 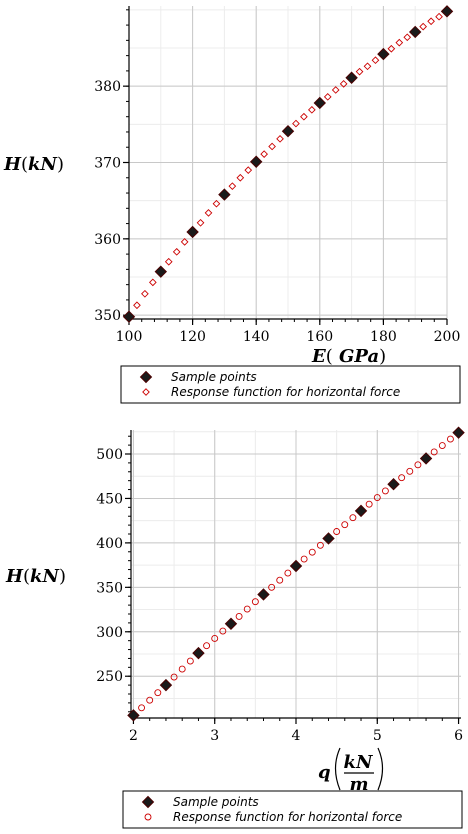 I want to click on x-tick-label: 200, so click(x=447, y=337).